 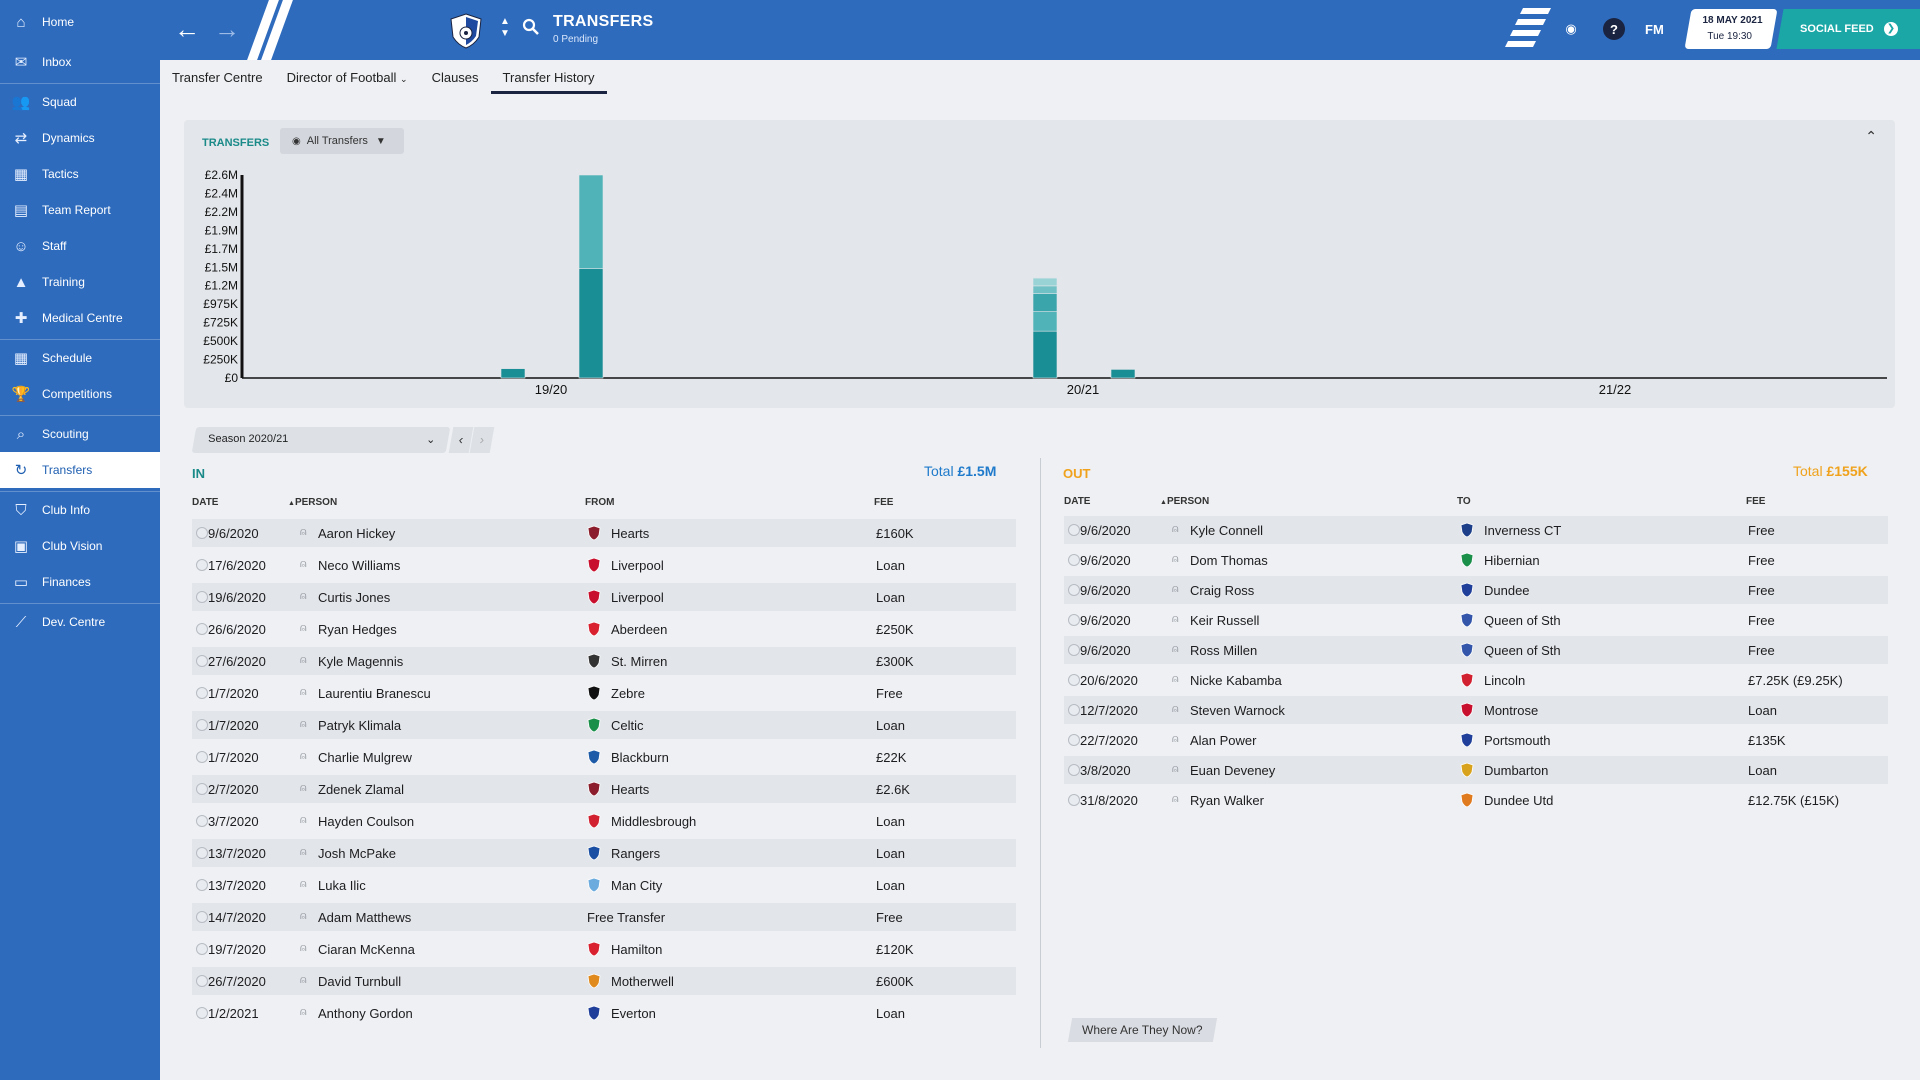 I want to click on club-name: Dumbarton, so click(x=1516, y=770).